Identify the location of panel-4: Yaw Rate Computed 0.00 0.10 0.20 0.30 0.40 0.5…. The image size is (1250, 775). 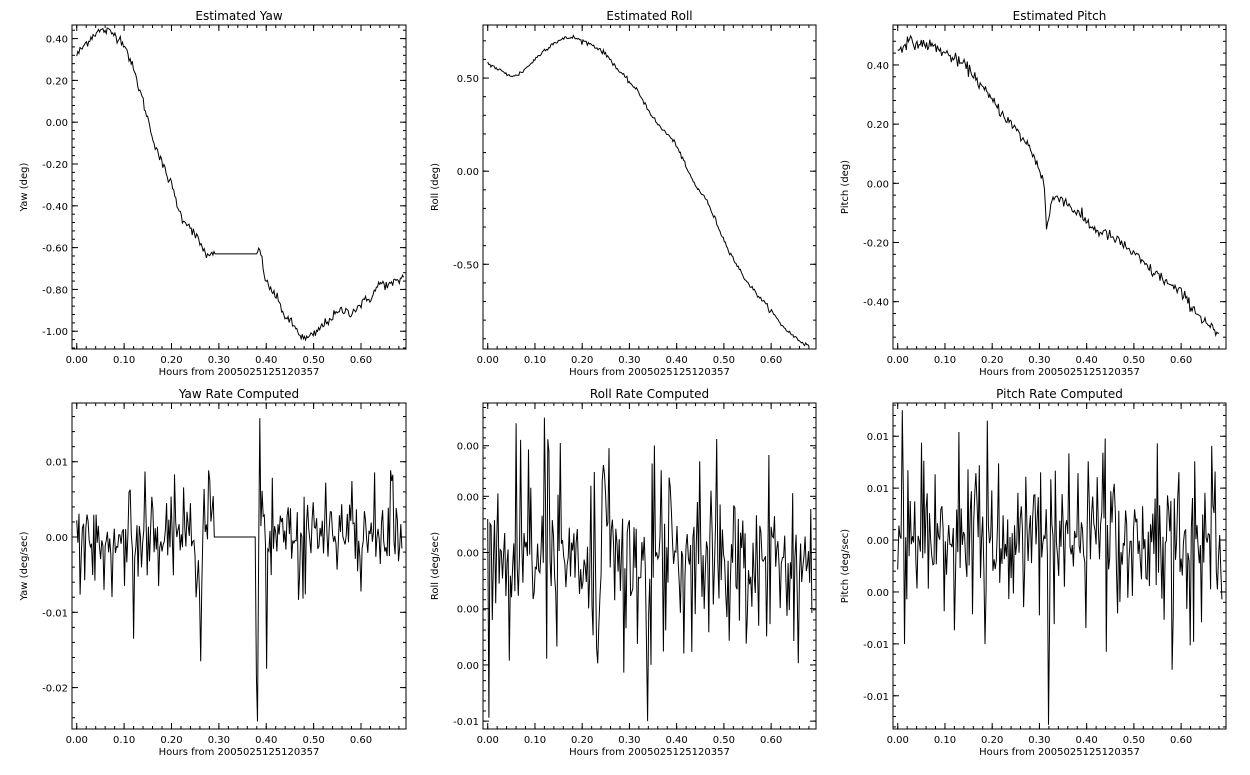
(213, 572).